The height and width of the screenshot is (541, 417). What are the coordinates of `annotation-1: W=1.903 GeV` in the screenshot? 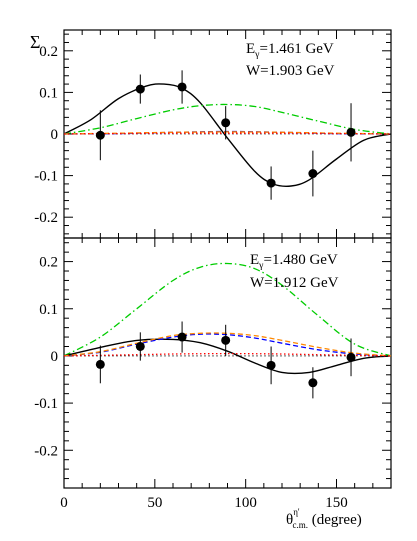 It's located at (290, 71).